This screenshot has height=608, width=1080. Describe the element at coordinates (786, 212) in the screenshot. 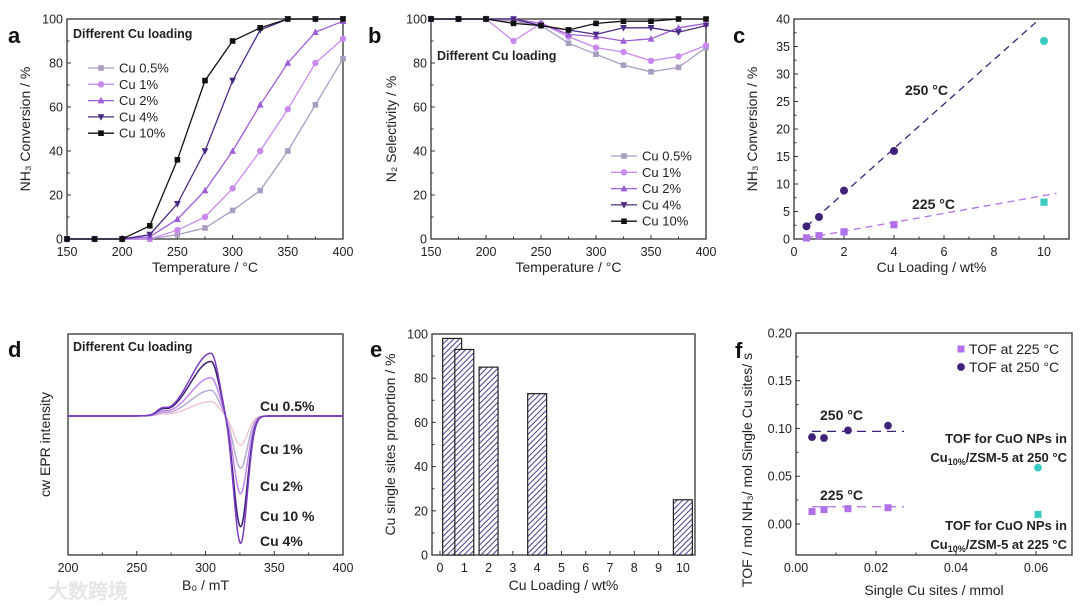

I see `y-tick-label: 5` at that location.